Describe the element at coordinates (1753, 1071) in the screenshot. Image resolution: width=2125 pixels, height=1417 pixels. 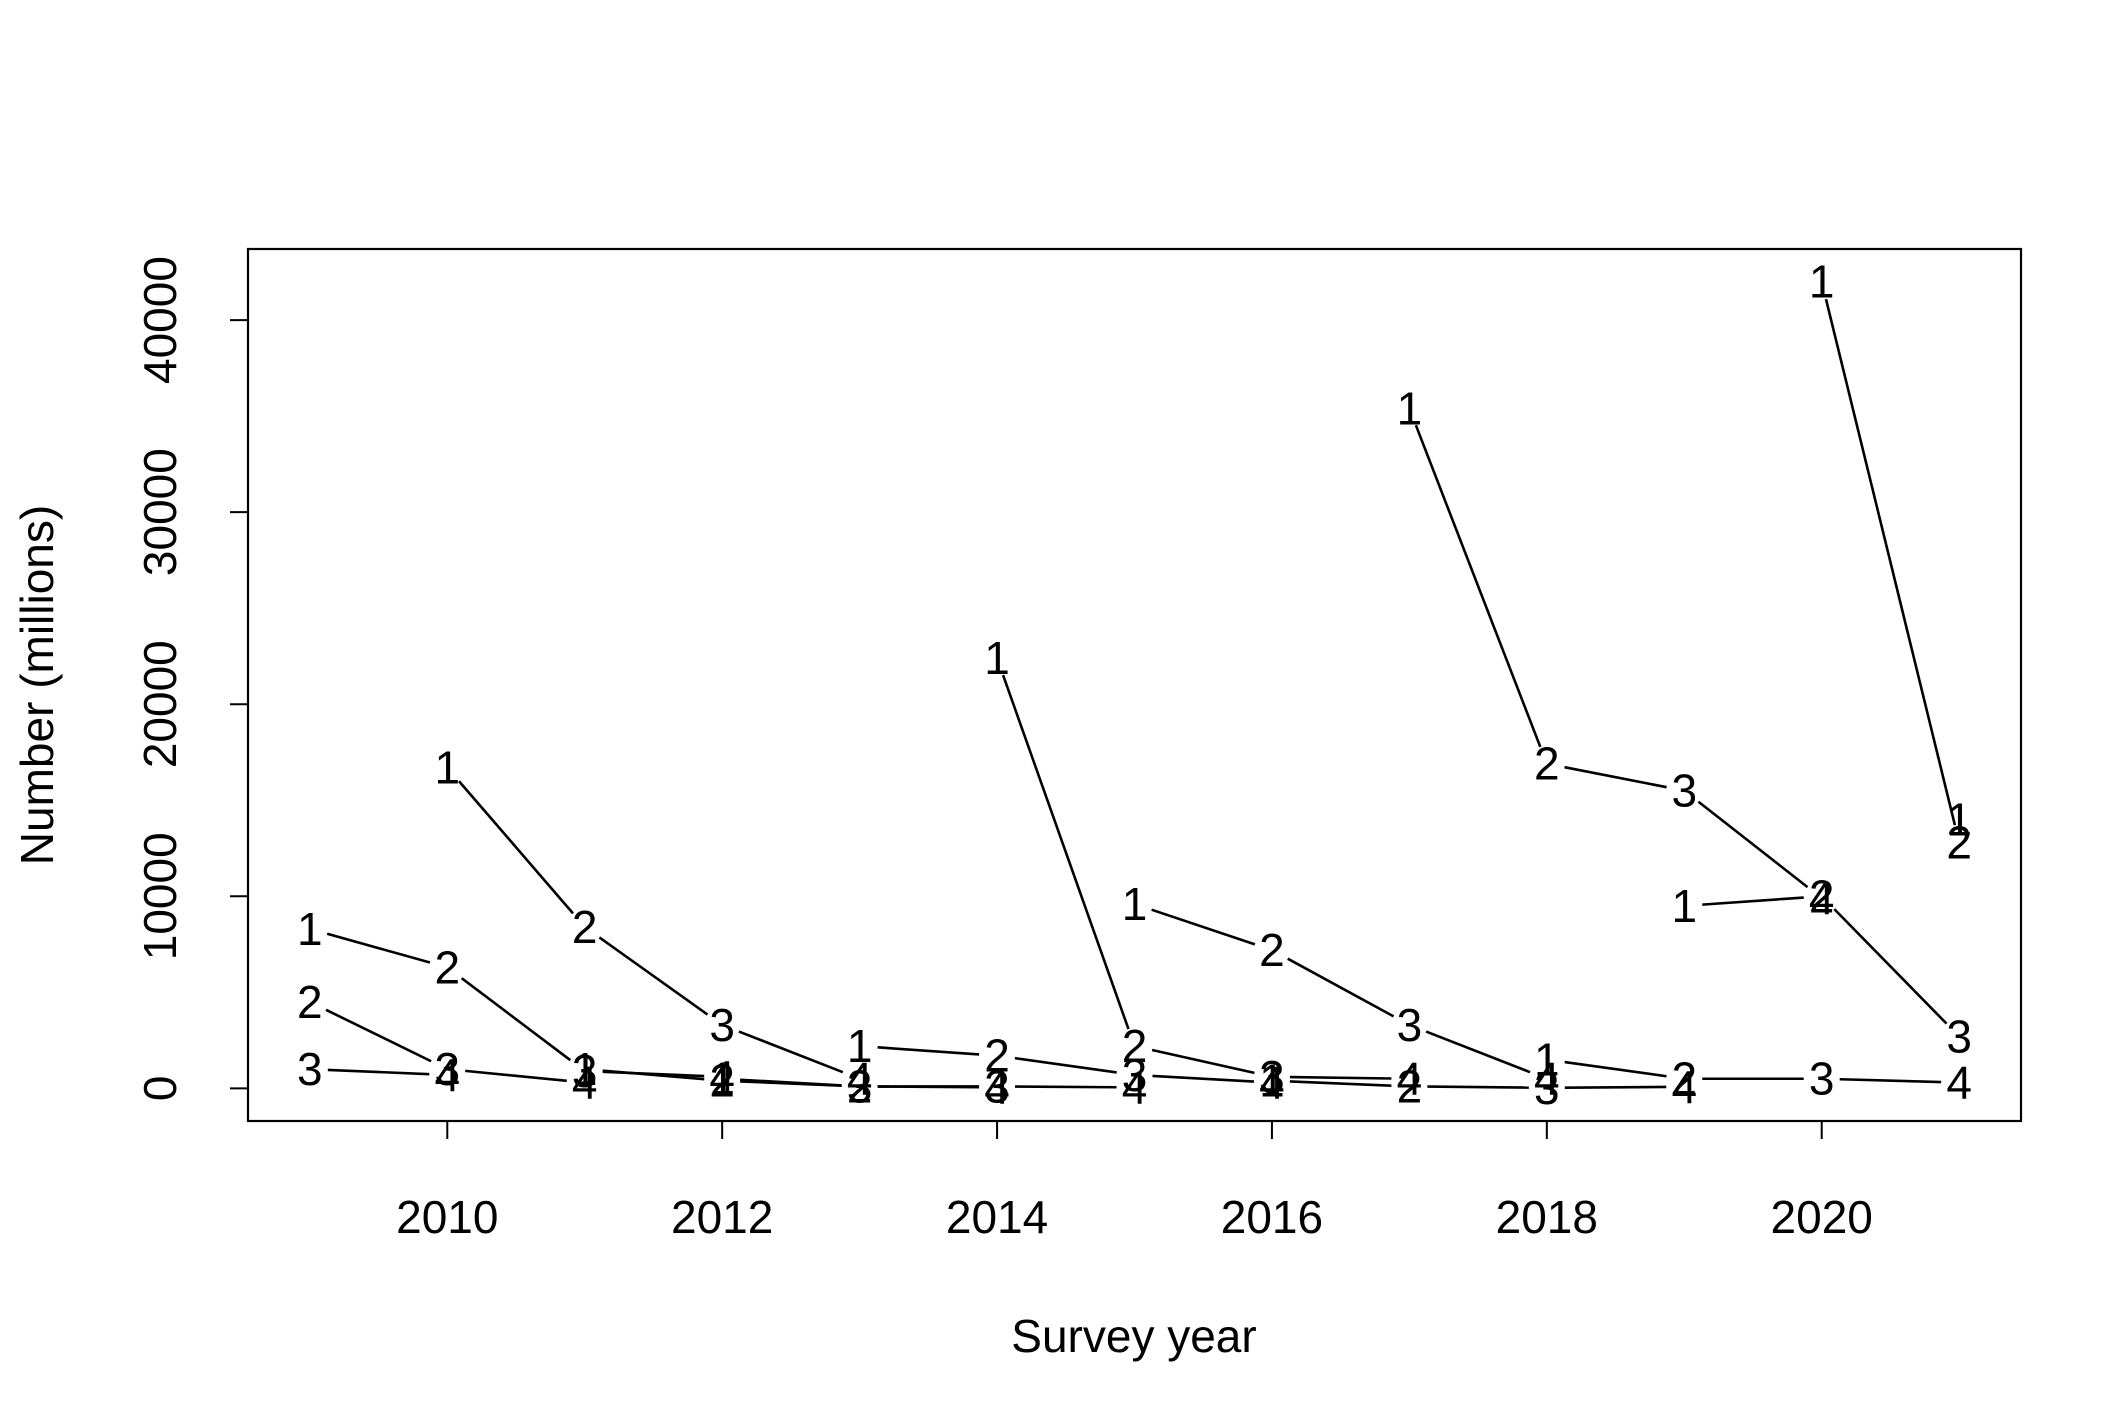
I see `cohort-series: 1 2 3 4` at that location.